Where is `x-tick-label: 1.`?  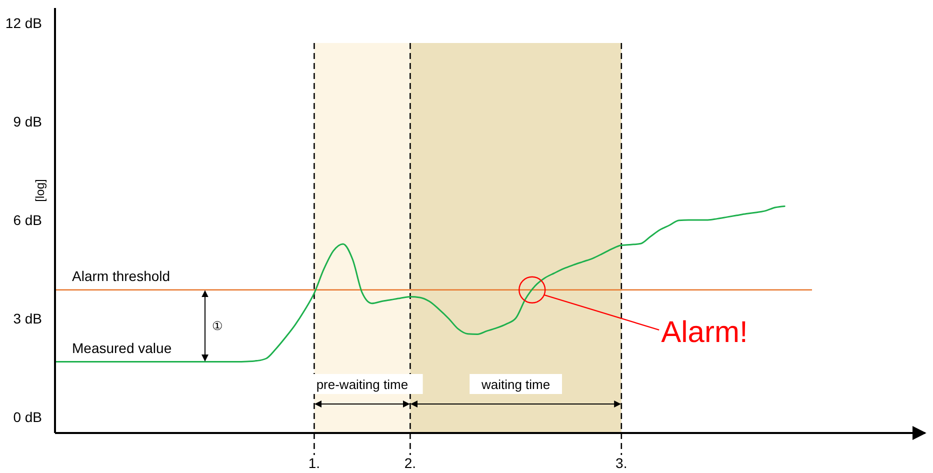 x-tick-label: 1. is located at coordinates (314, 463).